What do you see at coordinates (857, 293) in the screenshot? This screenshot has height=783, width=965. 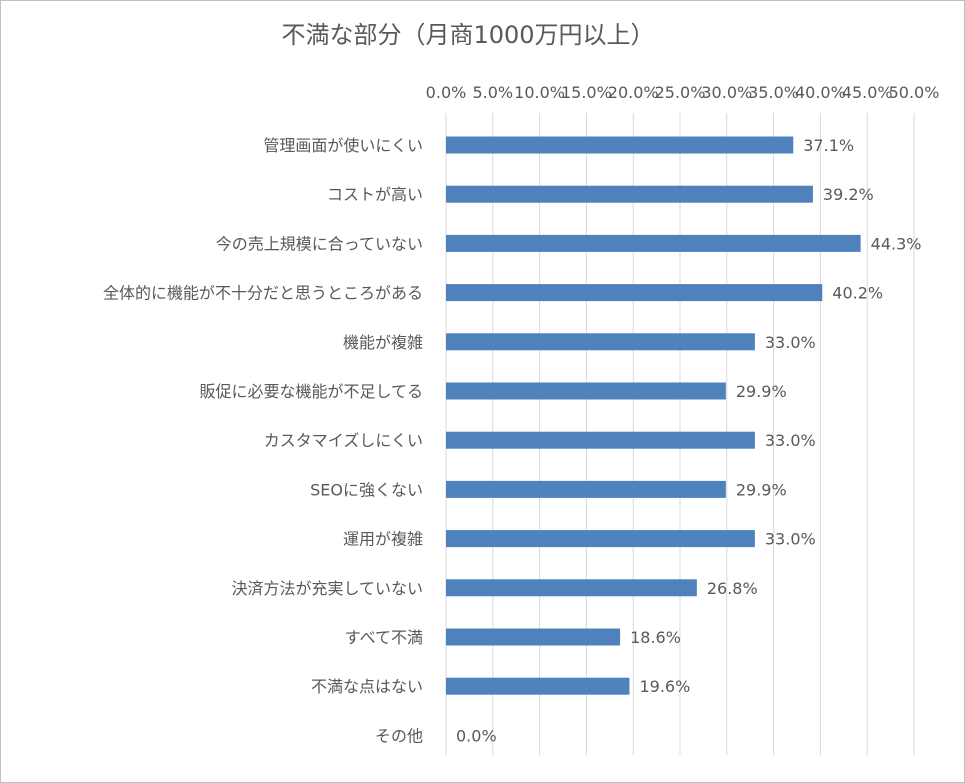 I see `data-label: 40.2%` at bounding box center [857, 293].